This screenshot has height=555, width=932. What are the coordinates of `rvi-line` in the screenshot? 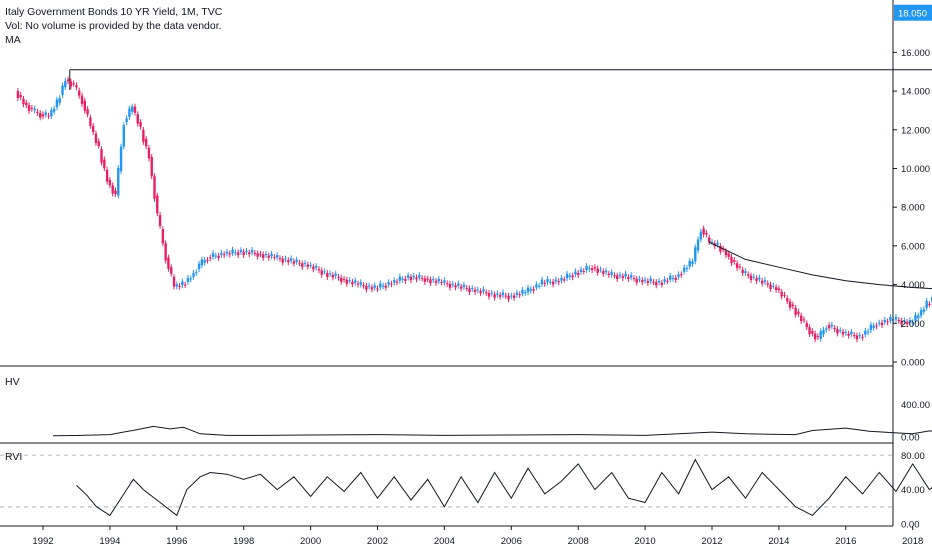 It's located at (504, 485).